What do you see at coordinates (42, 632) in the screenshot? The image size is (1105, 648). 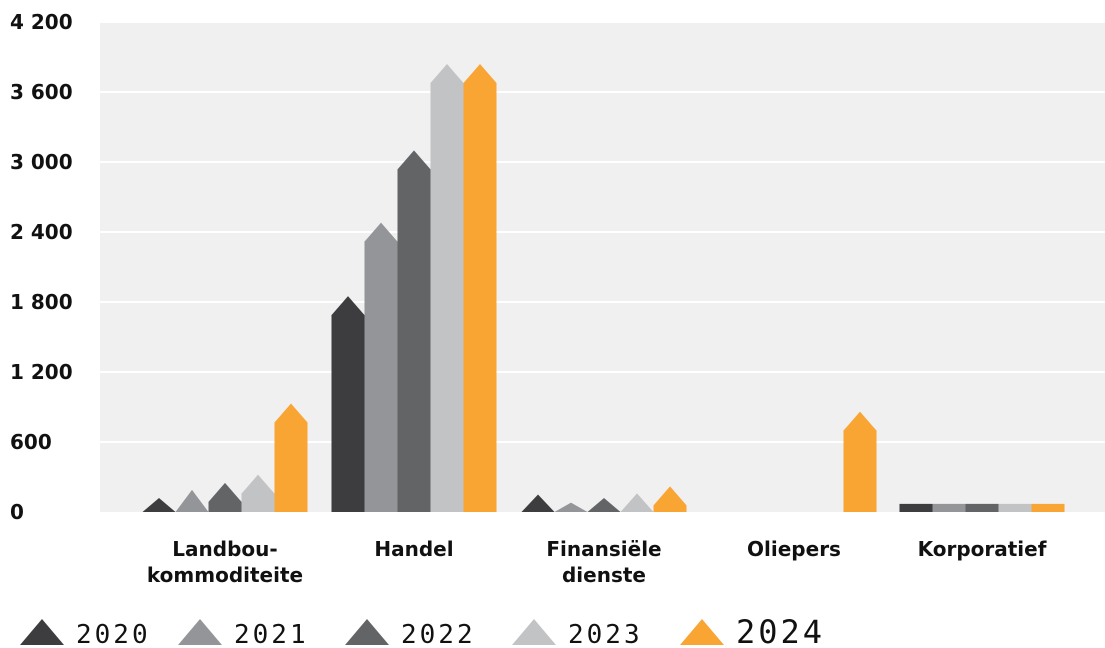 I see `legend-marker-2020` at bounding box center [42, 632].